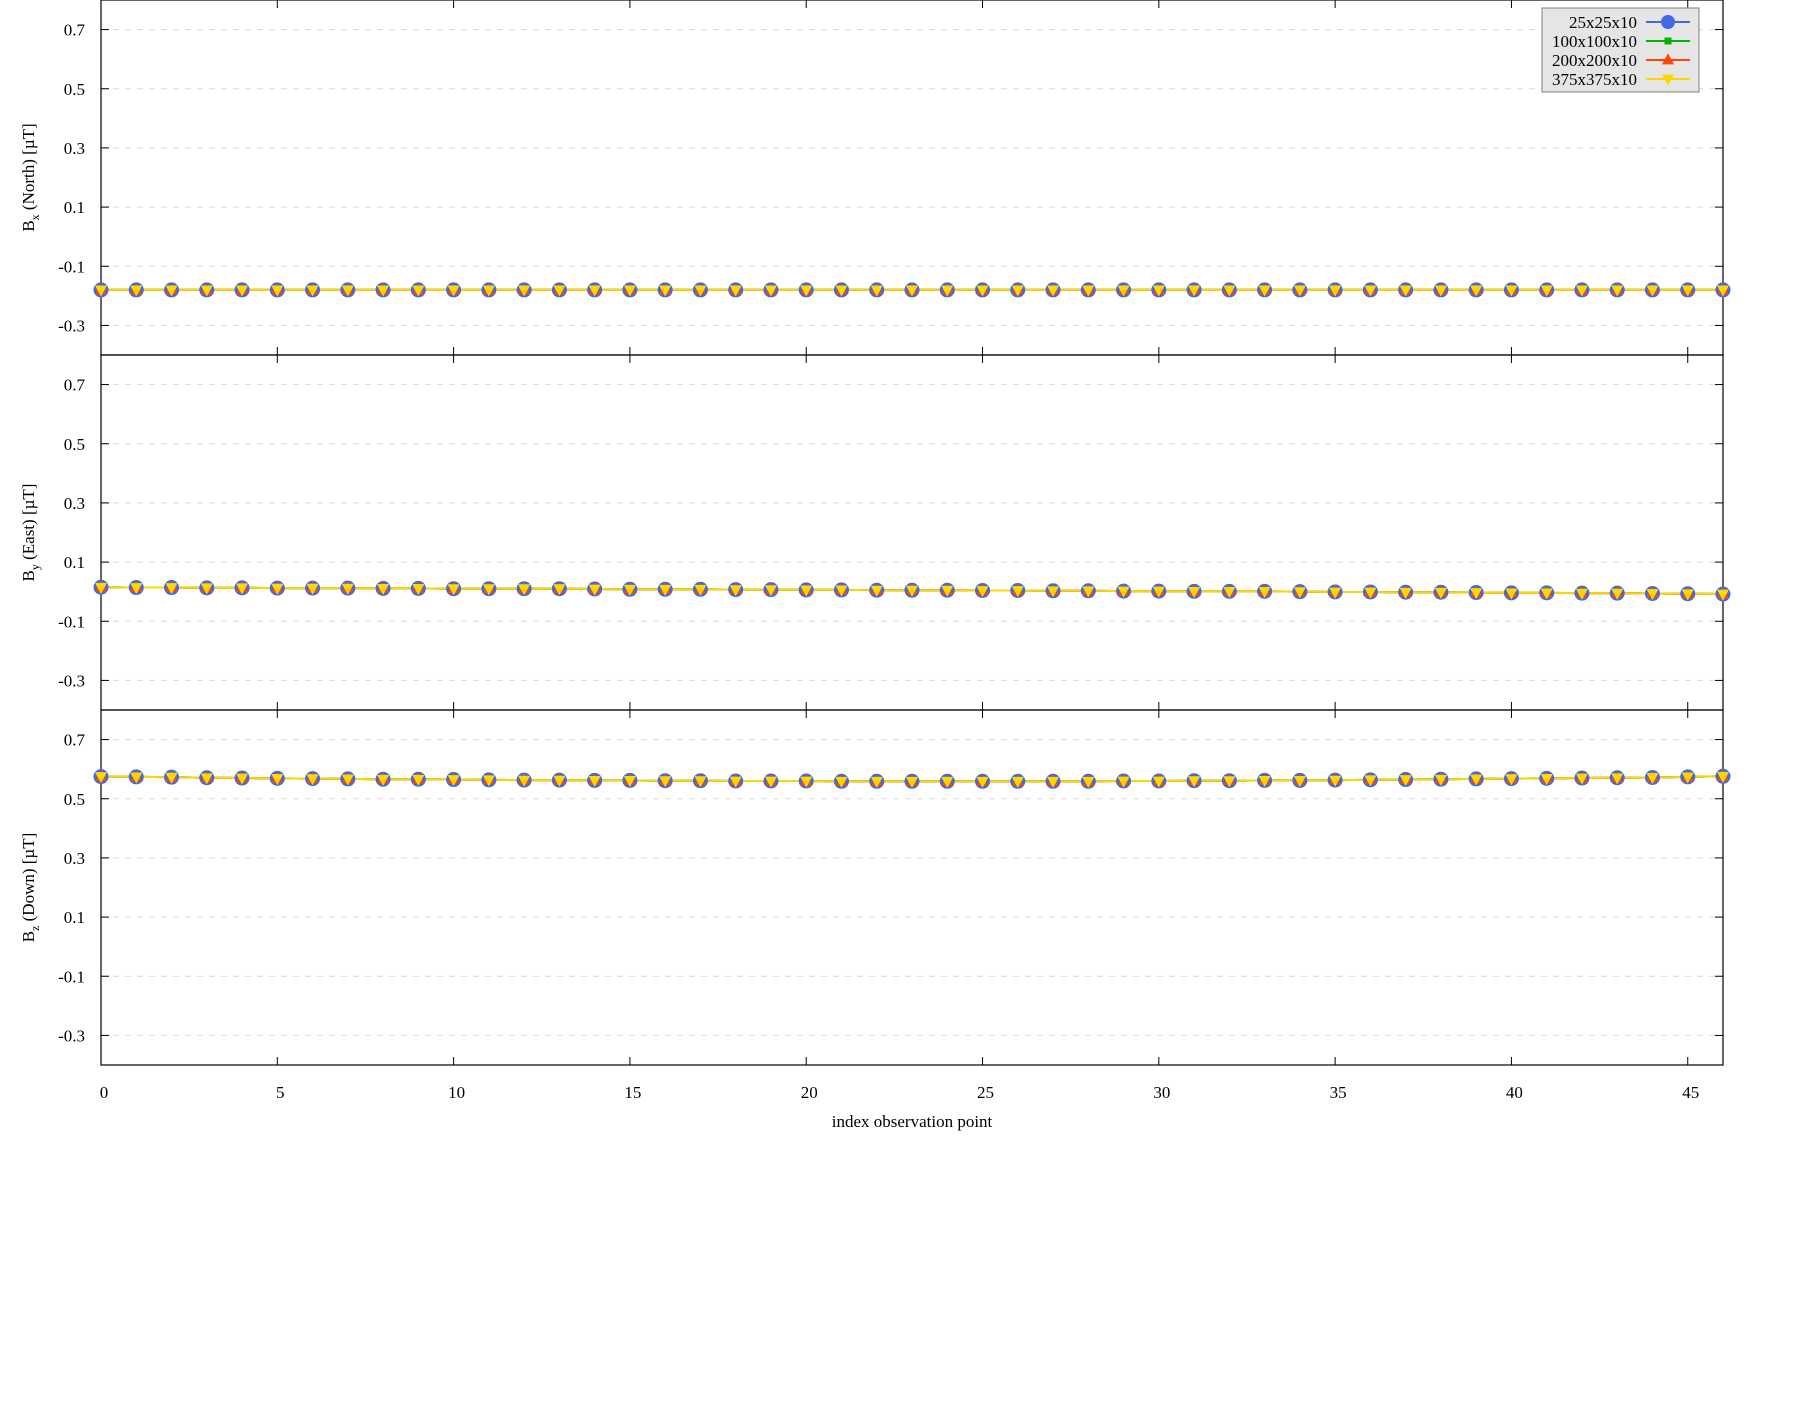  Describe the element at coordinates (104, 1092) in the screenshot. I see `x-tick-label: 0` at that location.